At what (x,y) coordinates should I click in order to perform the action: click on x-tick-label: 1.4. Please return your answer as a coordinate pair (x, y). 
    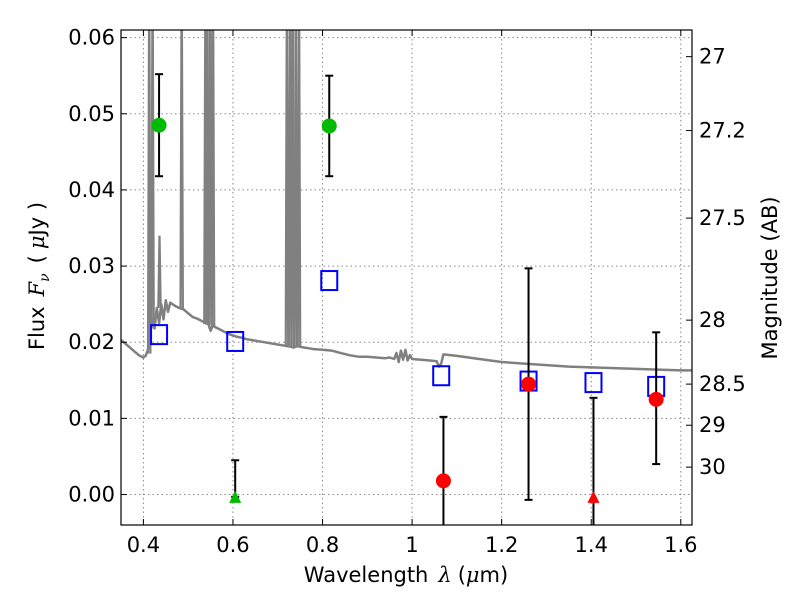
    Looking at the image, I should click on (591, 545).